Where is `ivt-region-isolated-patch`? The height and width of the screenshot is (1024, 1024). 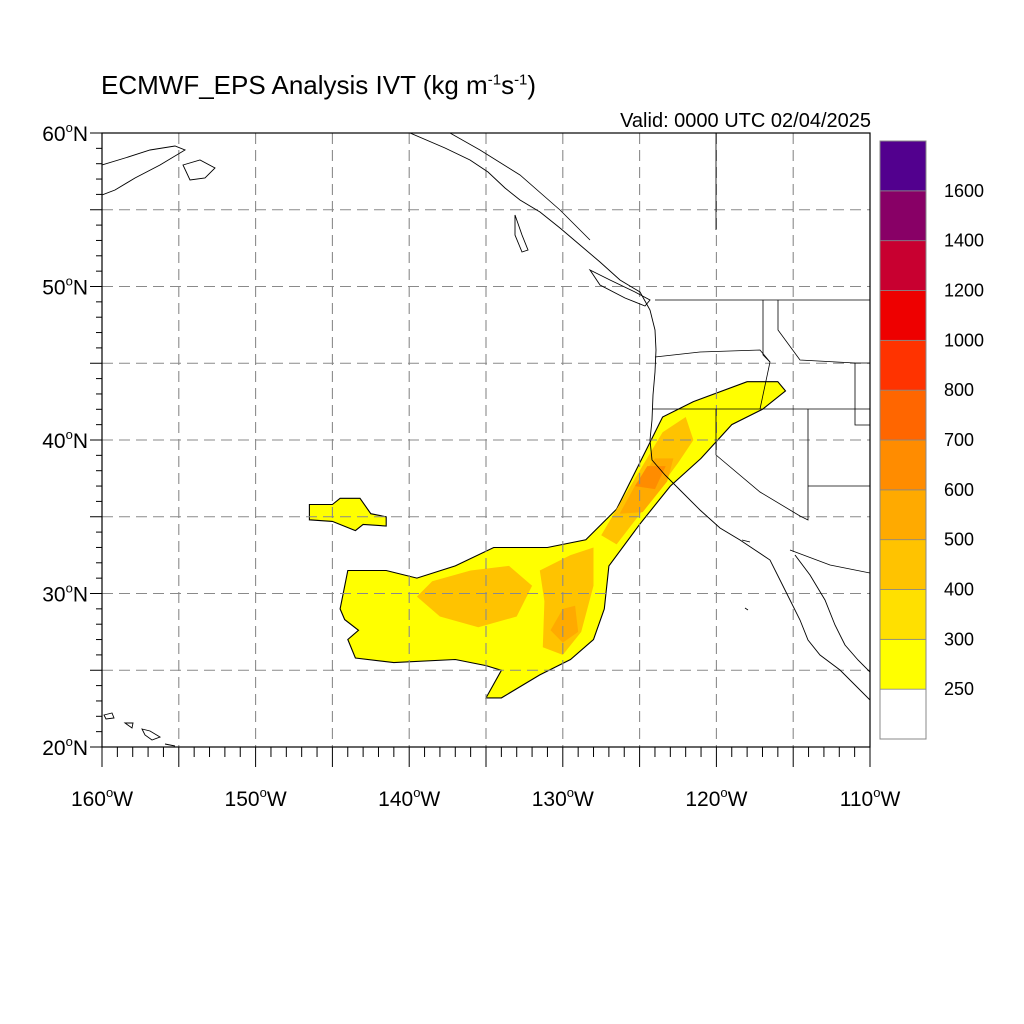
ivt-region-isolated-patch is located at coordinates (347, 514).